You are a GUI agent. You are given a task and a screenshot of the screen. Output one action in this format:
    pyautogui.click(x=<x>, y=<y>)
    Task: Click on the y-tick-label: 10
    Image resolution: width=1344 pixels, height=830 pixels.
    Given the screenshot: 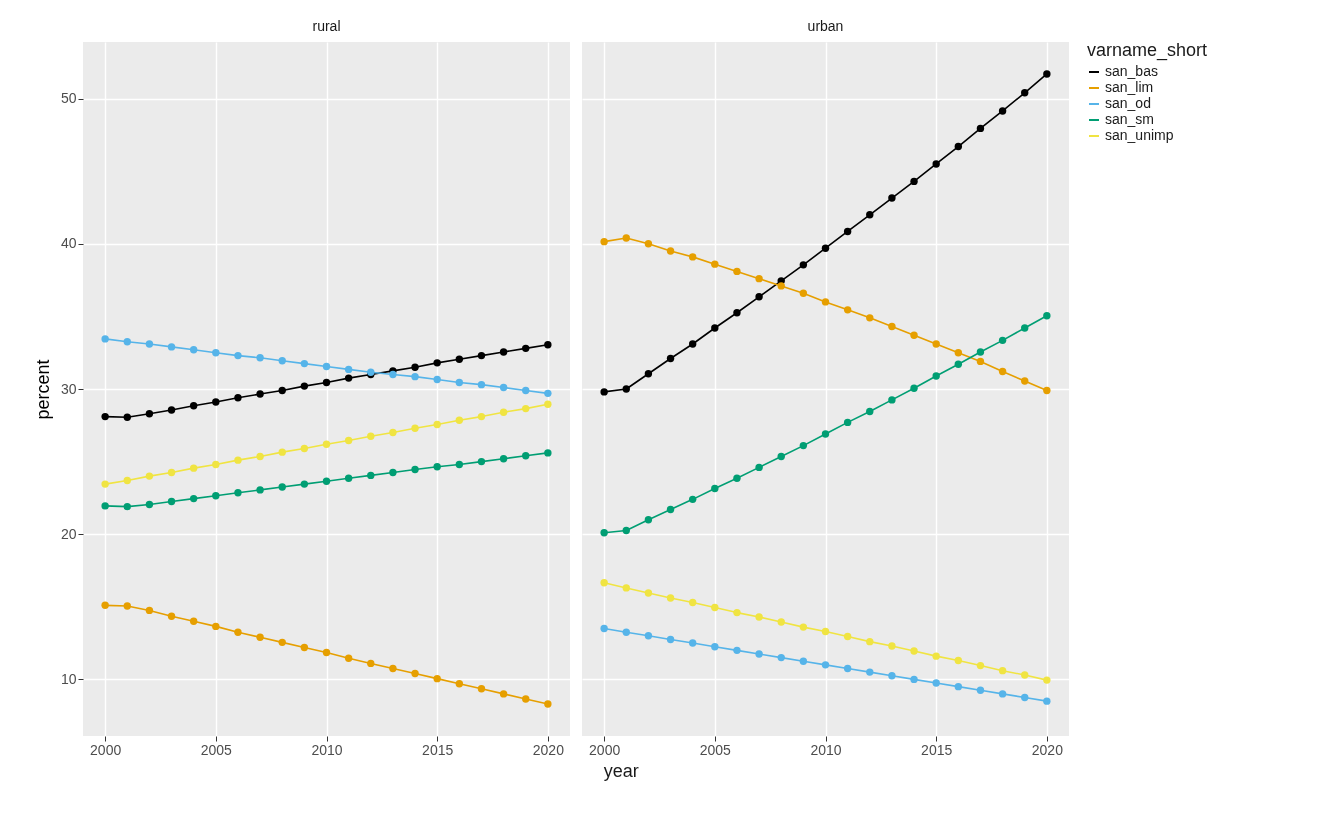 What is the action you would take?
    pyautogui.click(x=68, y=678)
    